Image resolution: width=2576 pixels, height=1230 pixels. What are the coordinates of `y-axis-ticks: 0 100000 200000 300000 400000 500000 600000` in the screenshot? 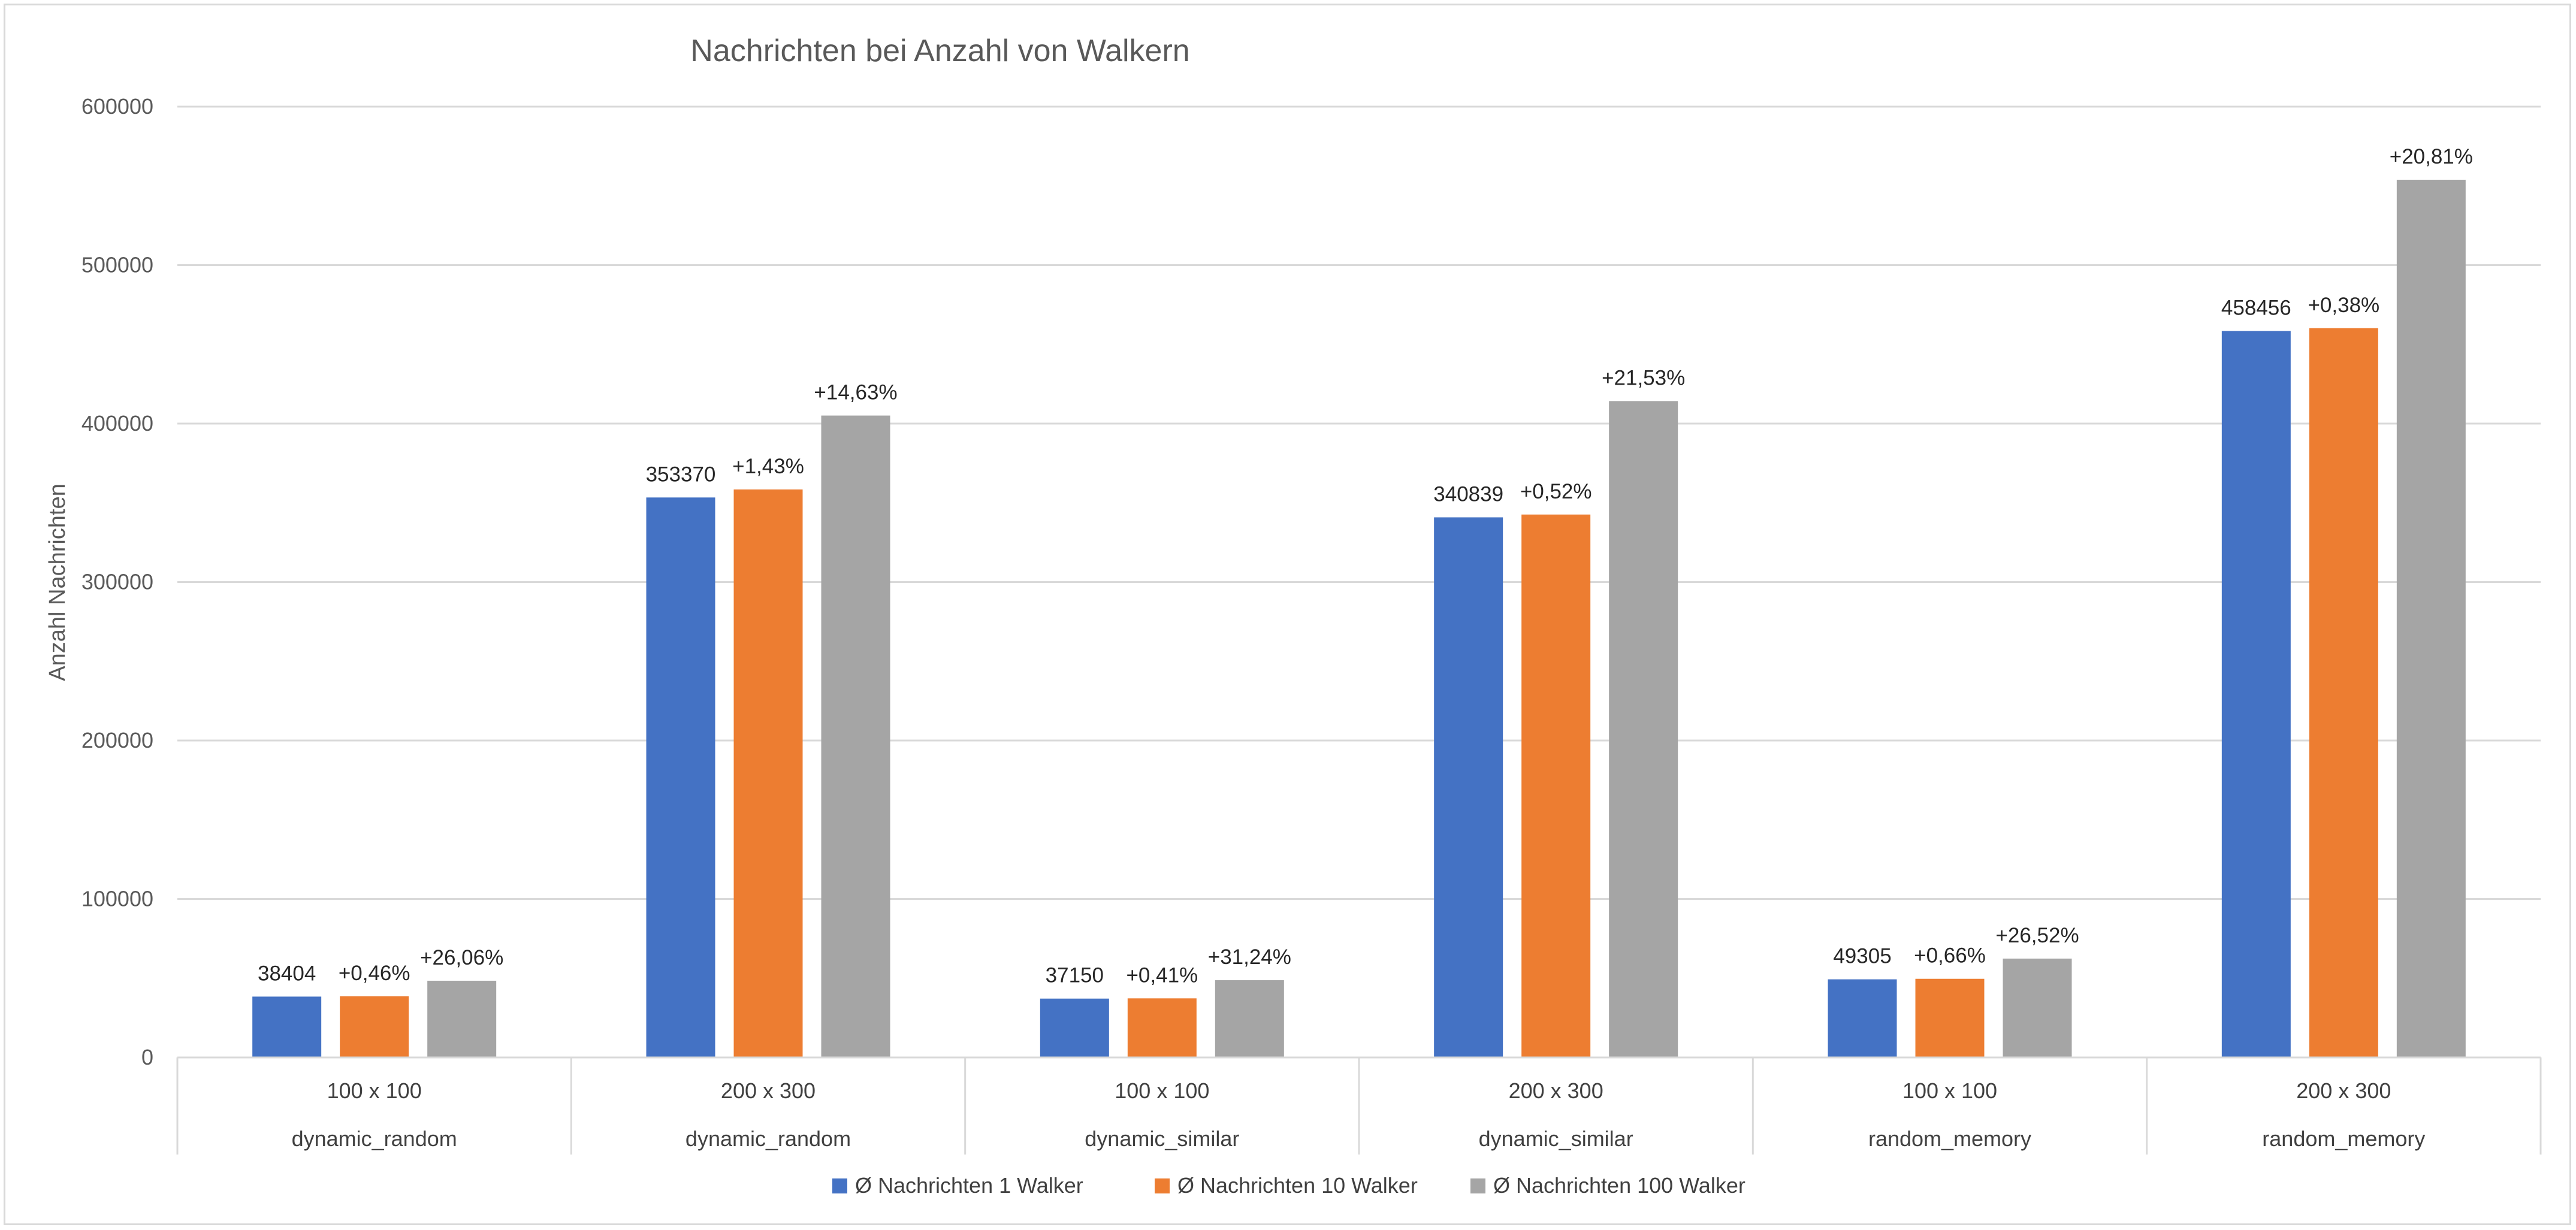 It's located at (117, 581).